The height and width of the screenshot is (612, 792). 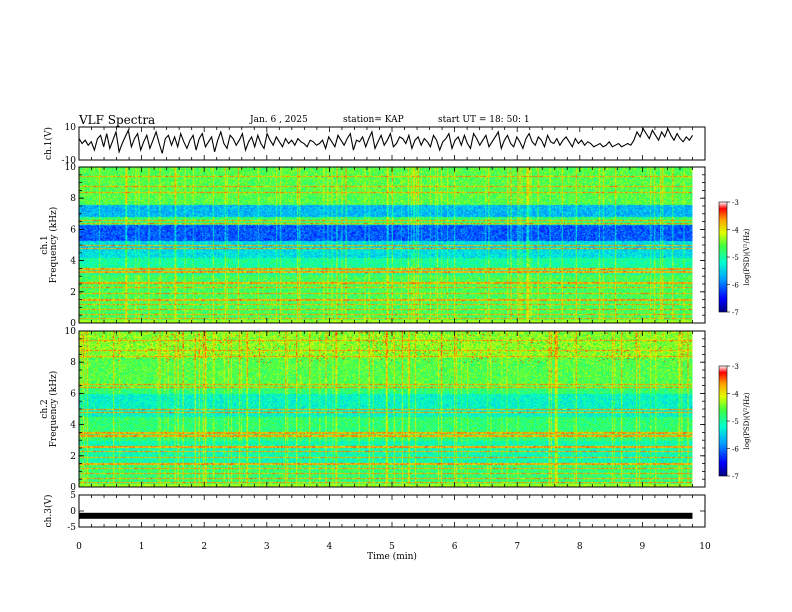 What do you see at coordinates (45, 244) in the screenshot?
I see `y-axis-label: ch.1` at bounding box center [45, 244].